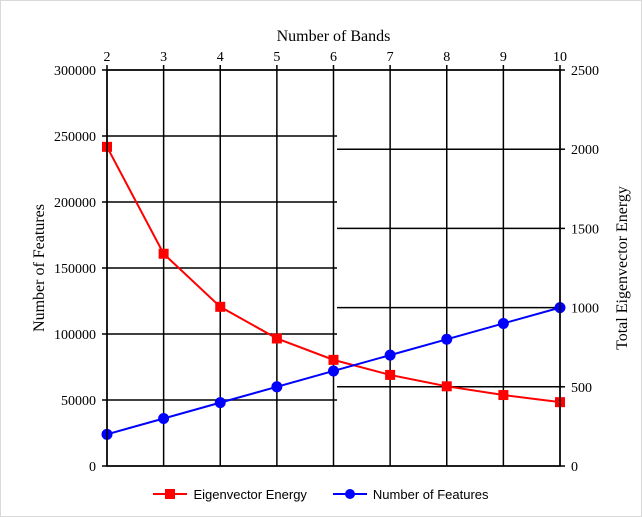  What do you see at coordinates (78, 401) in the screenshot?
I see `y-left-tick-label: 50000` at bounding box center [78, 401].